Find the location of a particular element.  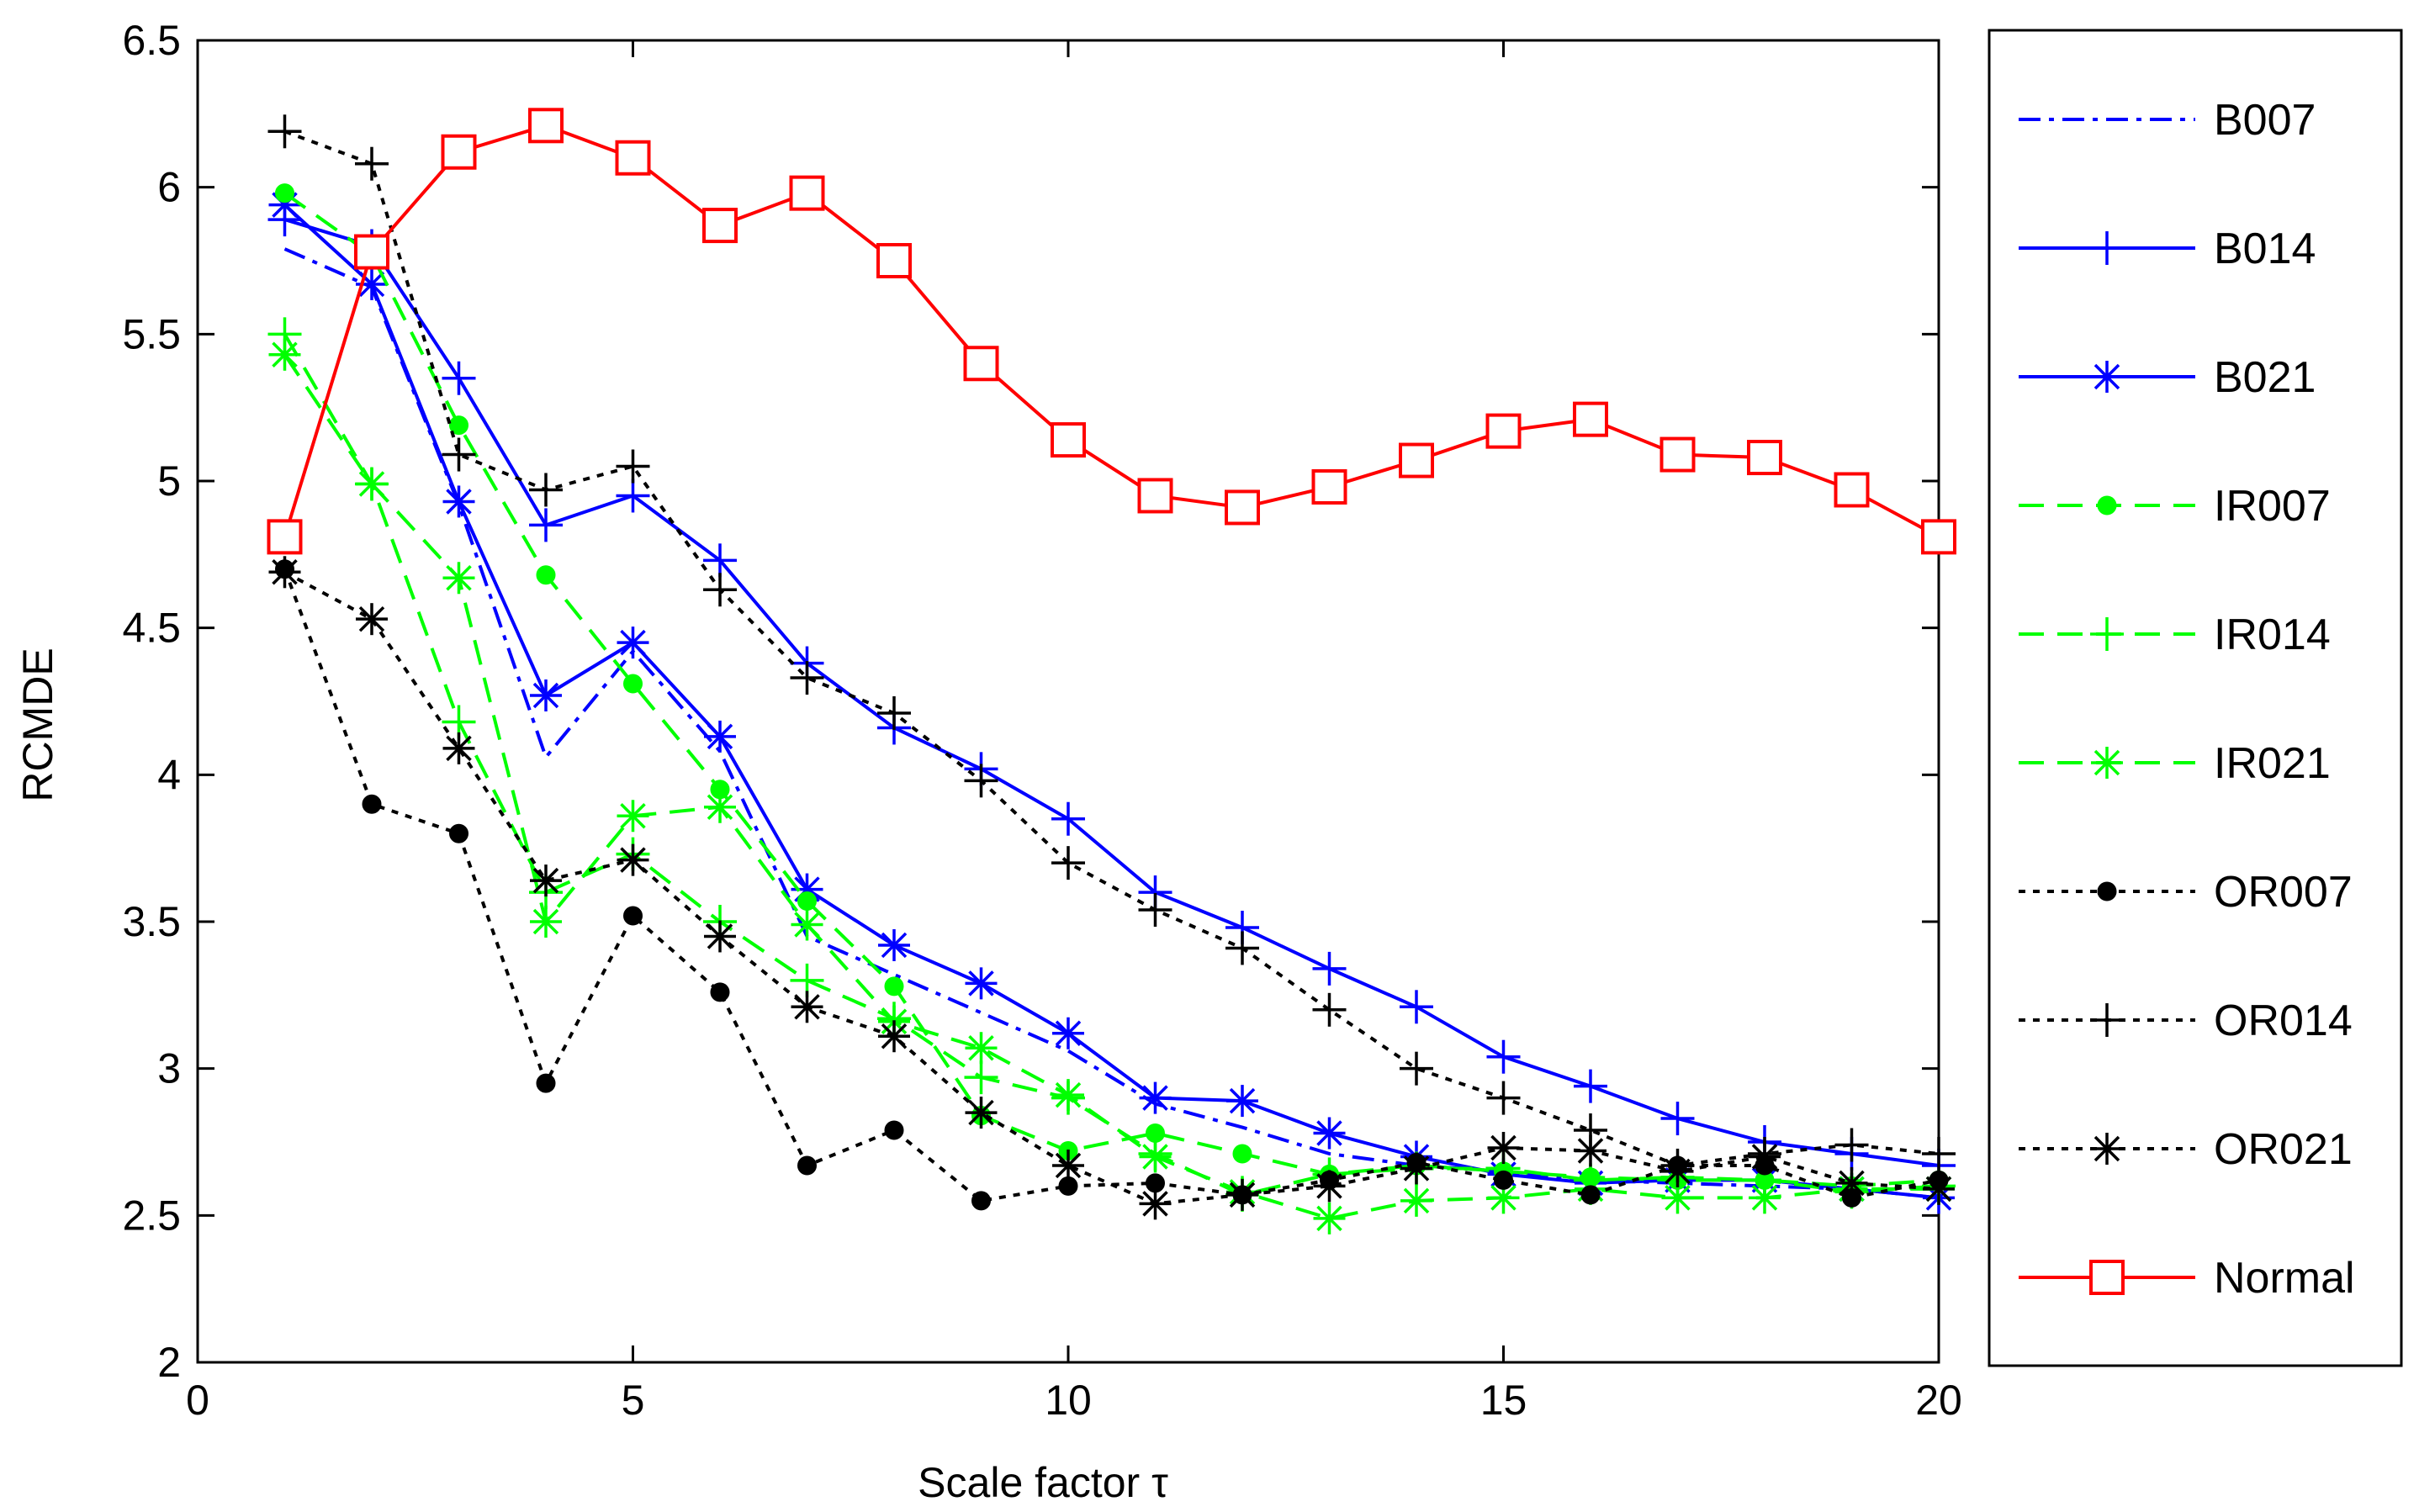

legend-marker-ir007 is located at coordinates (2107, 505).